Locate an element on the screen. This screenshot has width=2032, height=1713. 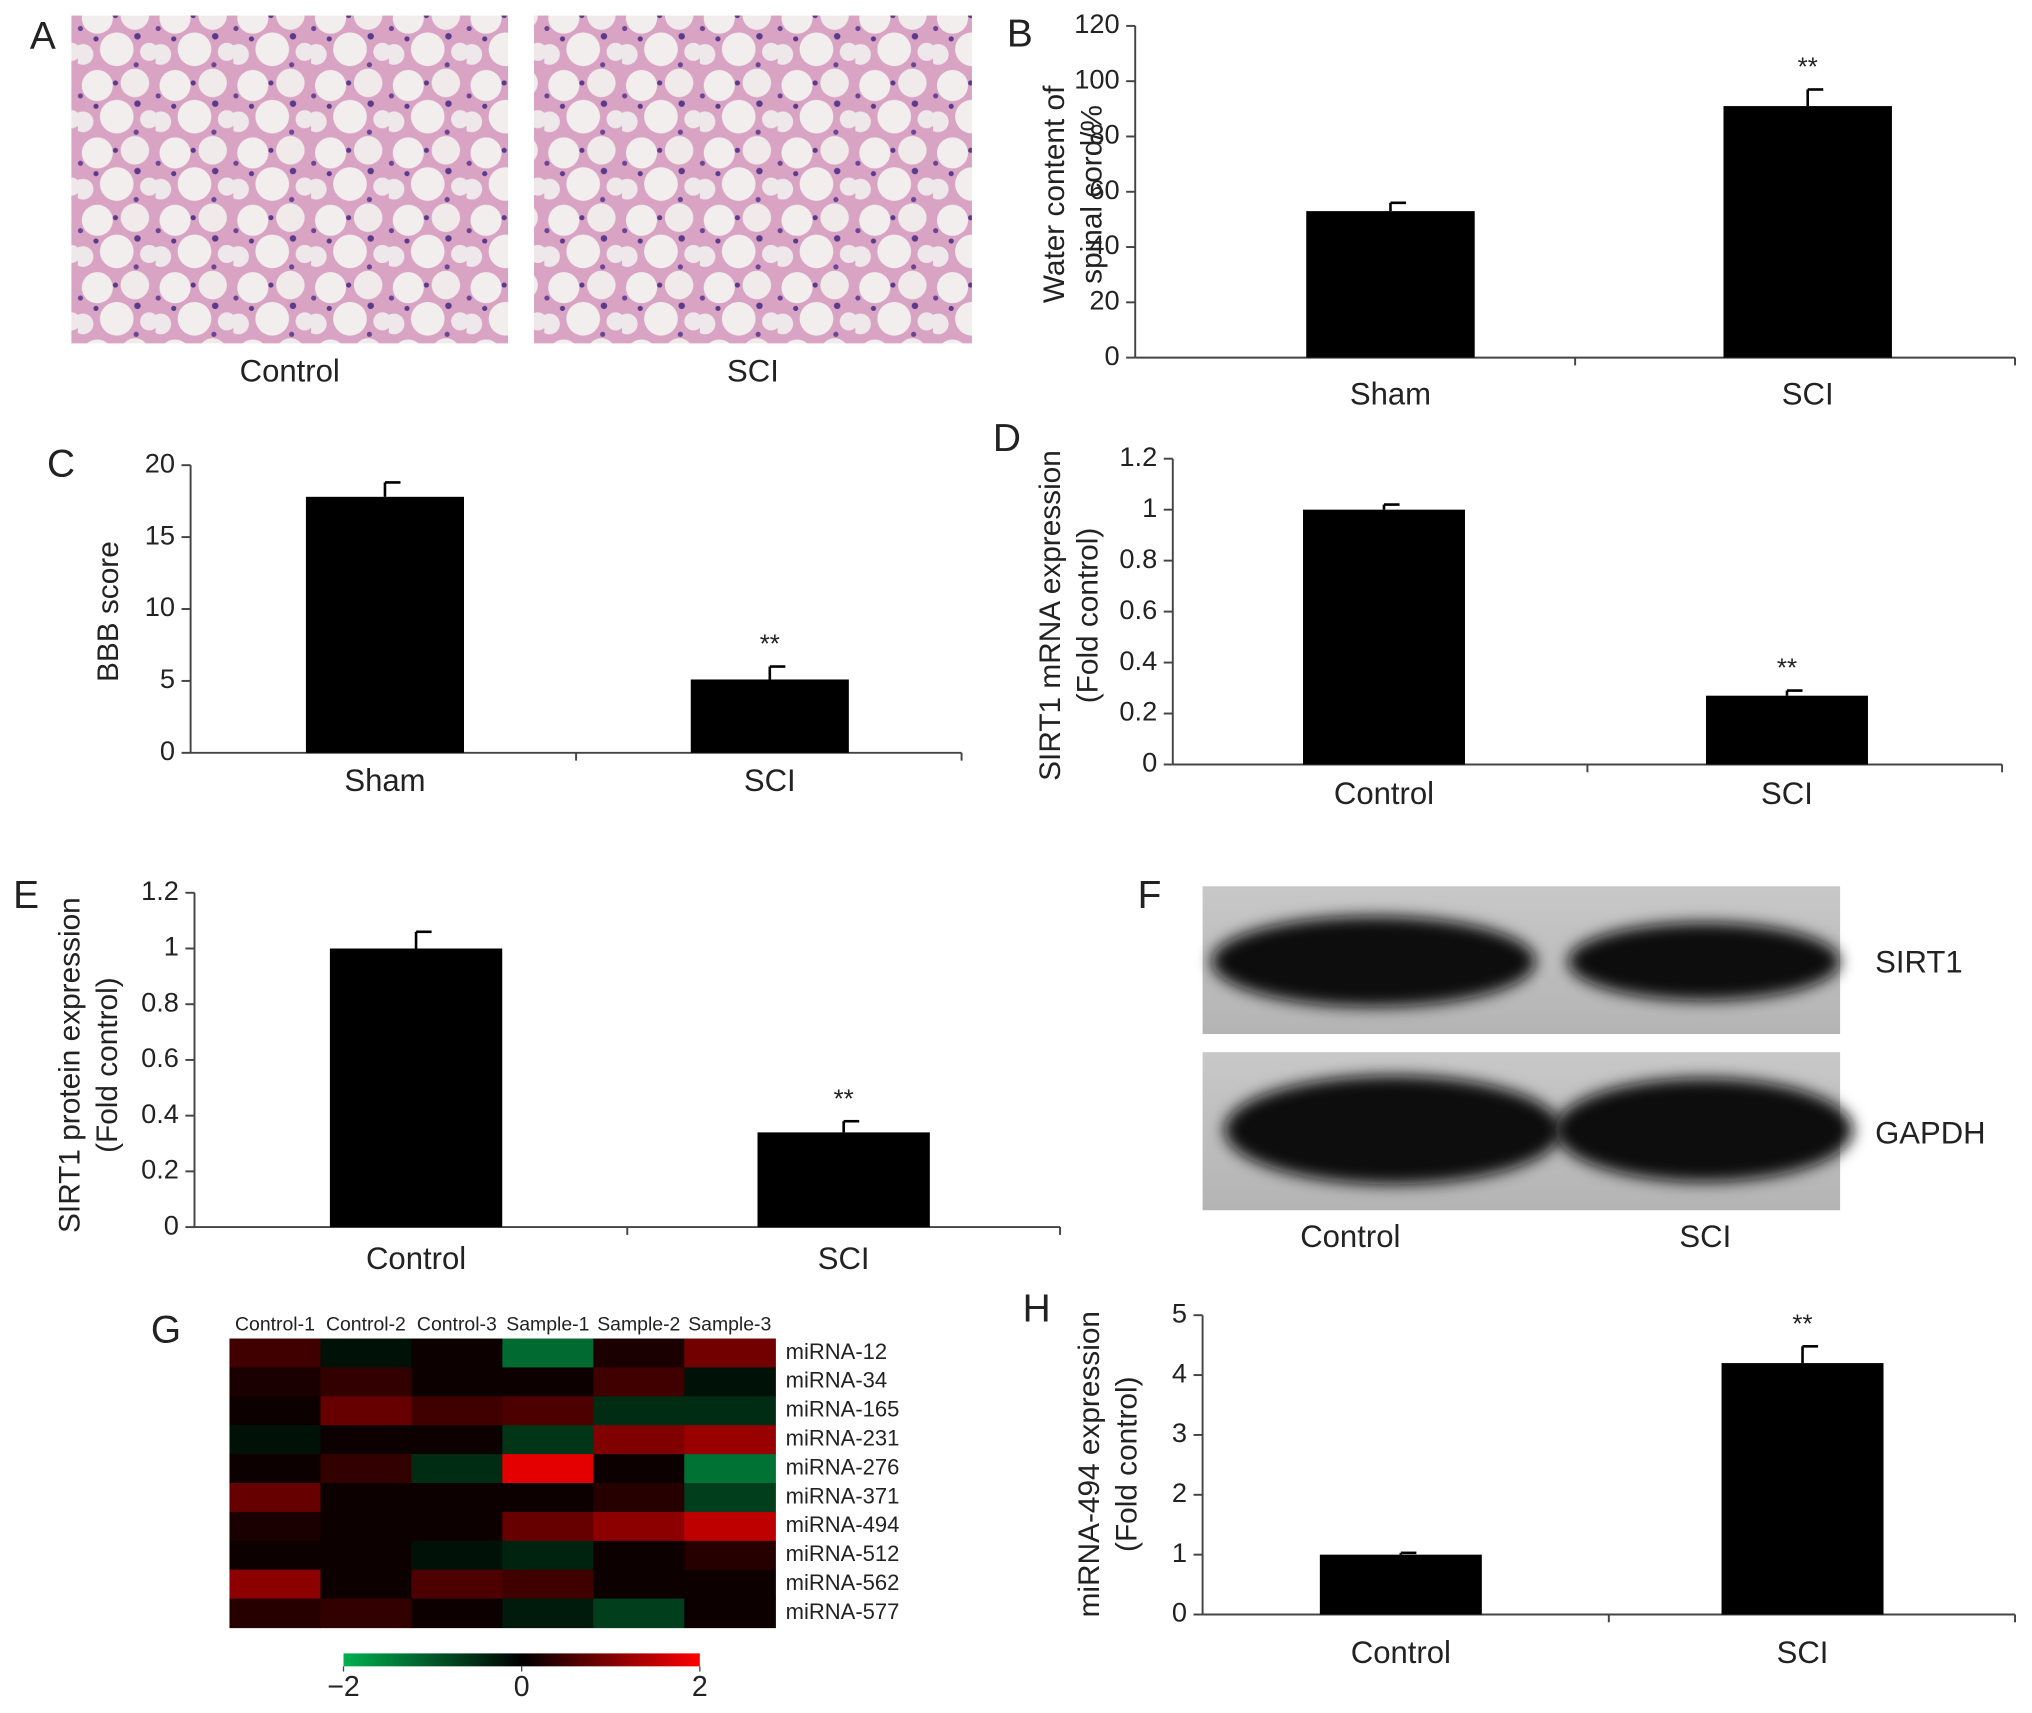
colorbar-tick-label: 2 is located at coordinates (700, 1687).